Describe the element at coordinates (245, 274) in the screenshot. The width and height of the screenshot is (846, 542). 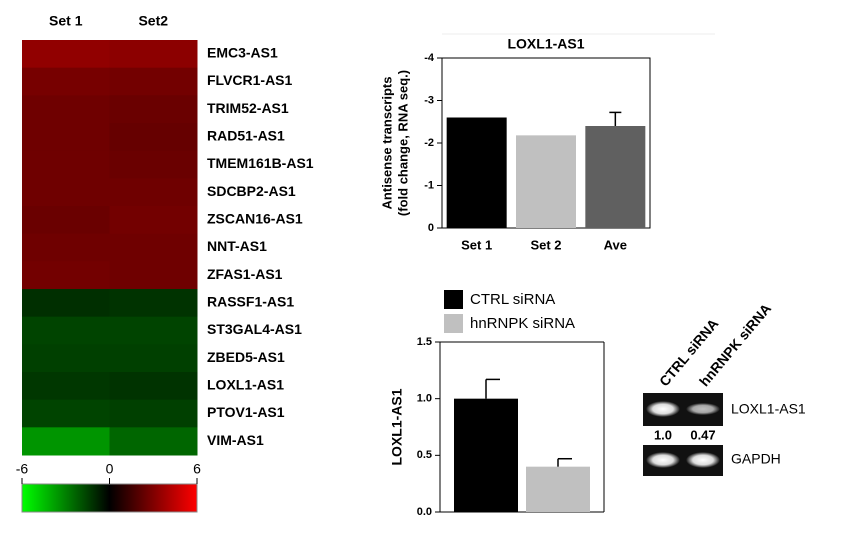
I see `row-label: ZFAS1-AS1` at that location.